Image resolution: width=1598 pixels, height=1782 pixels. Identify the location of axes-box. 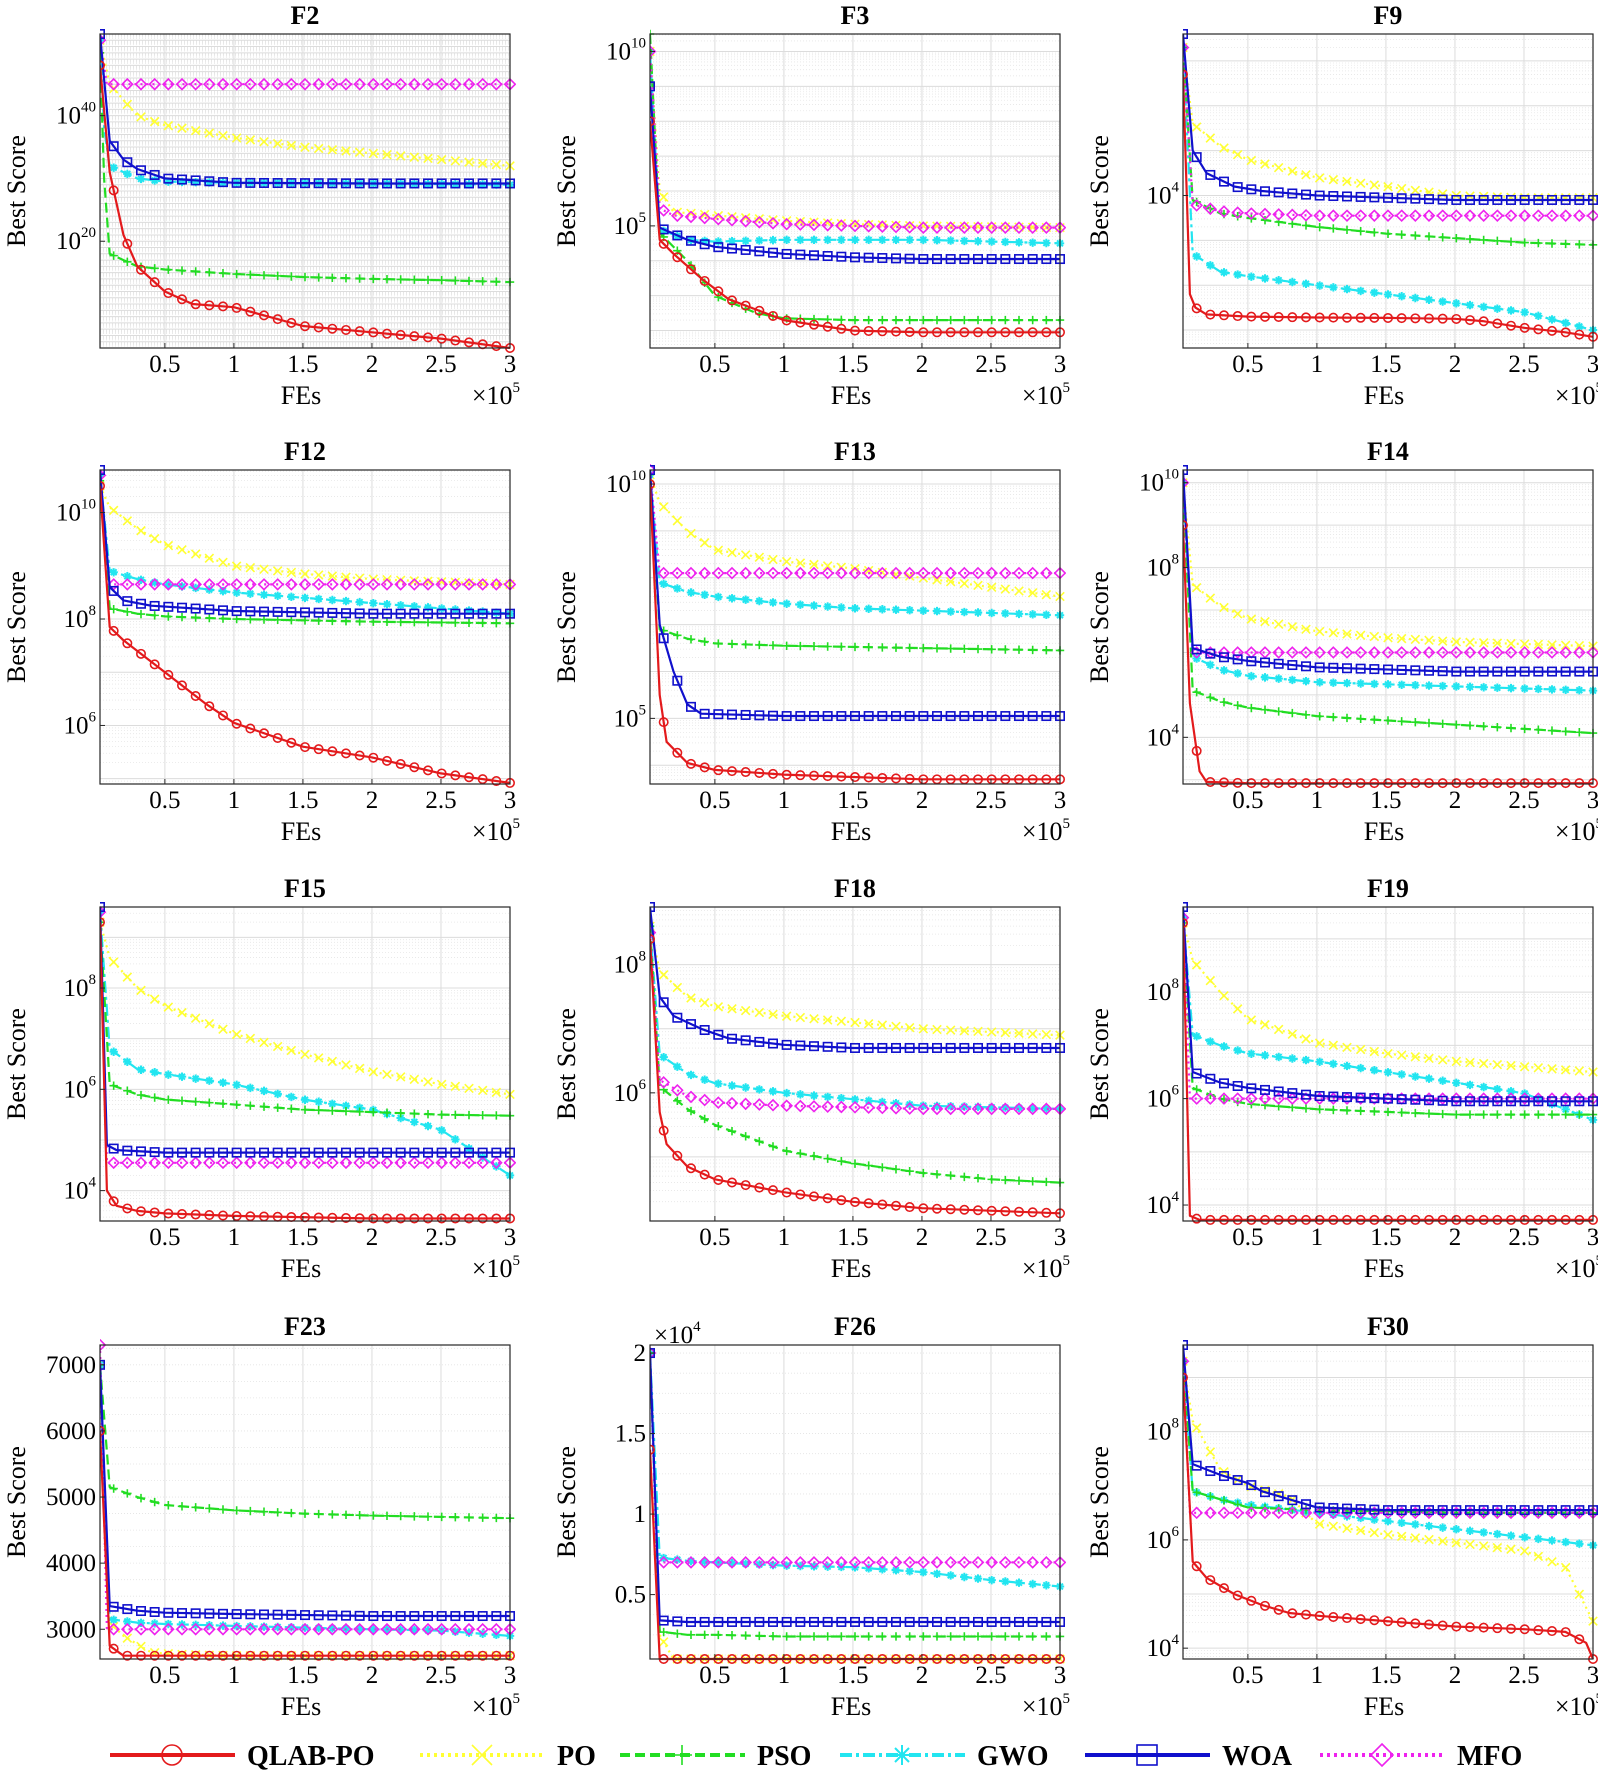
(1388, 1064).